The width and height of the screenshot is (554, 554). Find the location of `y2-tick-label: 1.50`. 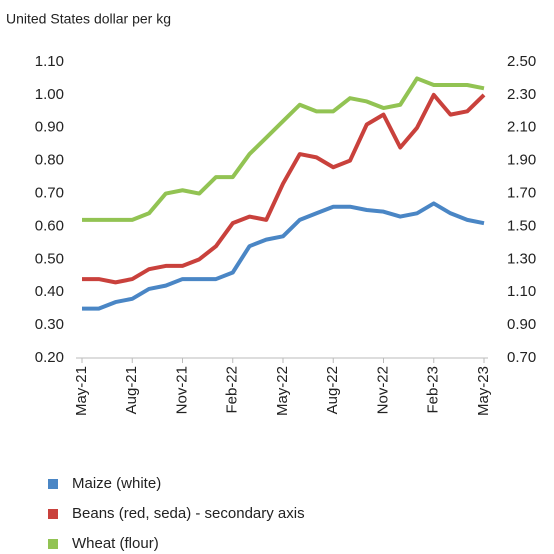

y2-tick-label: 1.50 is located at coordinates (521, 225).